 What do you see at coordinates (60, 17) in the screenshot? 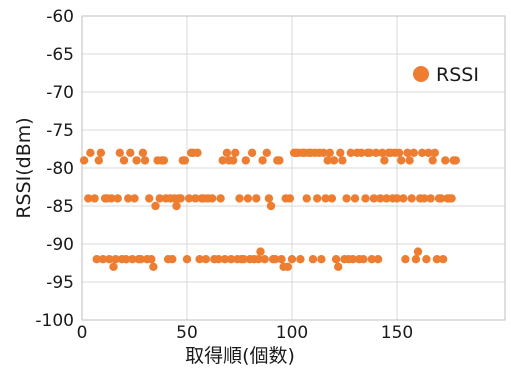
I see `y-tick-label: -60` at bounding box center [60, 17].